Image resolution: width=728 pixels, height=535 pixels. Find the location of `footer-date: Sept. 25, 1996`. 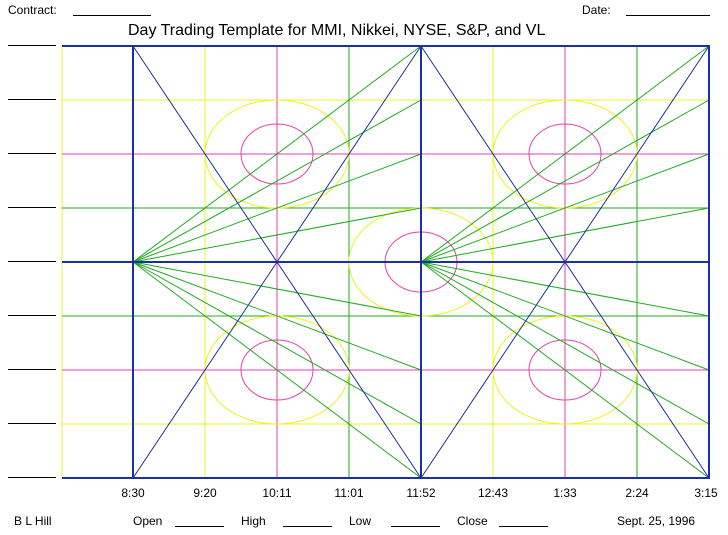

footer-date: Sept. 25, 1996 is located at coordinates (656, 521).